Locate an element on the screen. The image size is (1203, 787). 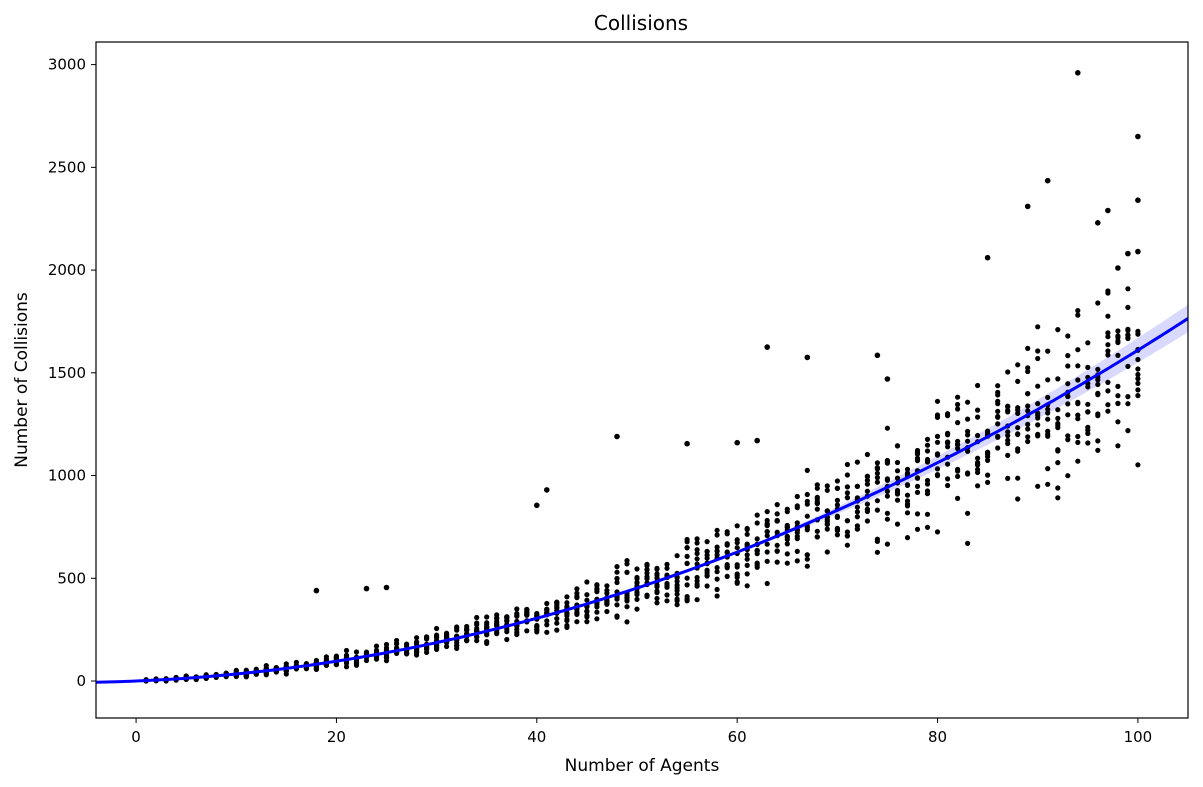
x-tick-label: 40 is located at coordinates (536, 737).